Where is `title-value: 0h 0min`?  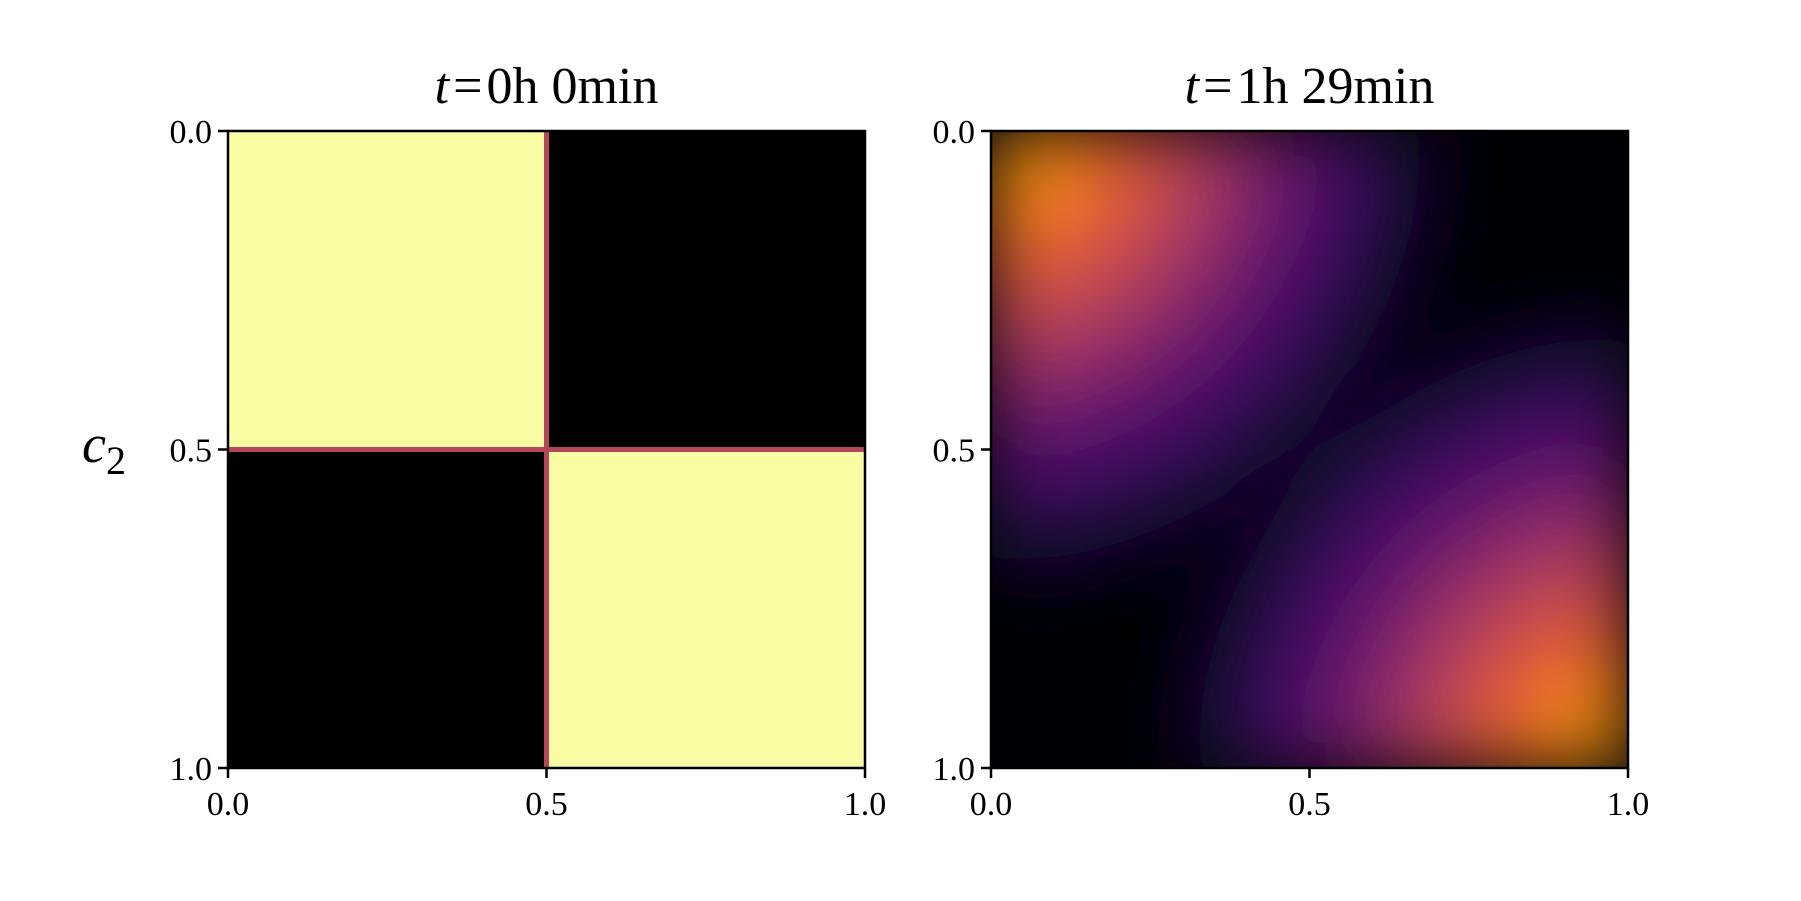 title-value: 0h 0min is located at coordinates (572, 86).